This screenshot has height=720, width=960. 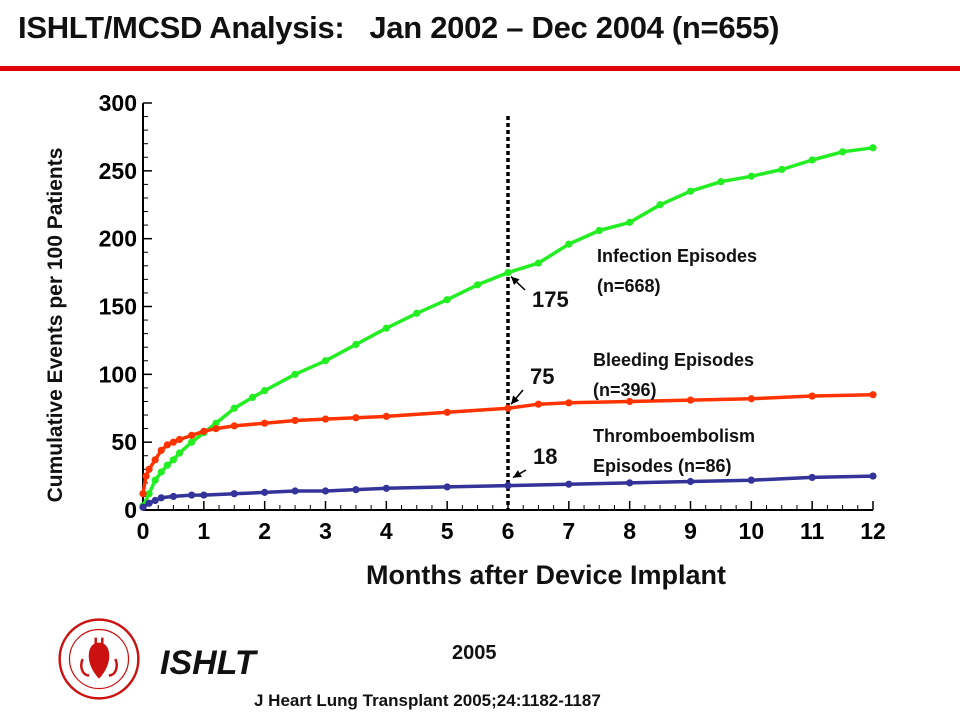 What do you see at coordinates (812, 531) in the screenshot?
I see `x-tick-label: 11` at bounding box center [812, 531].